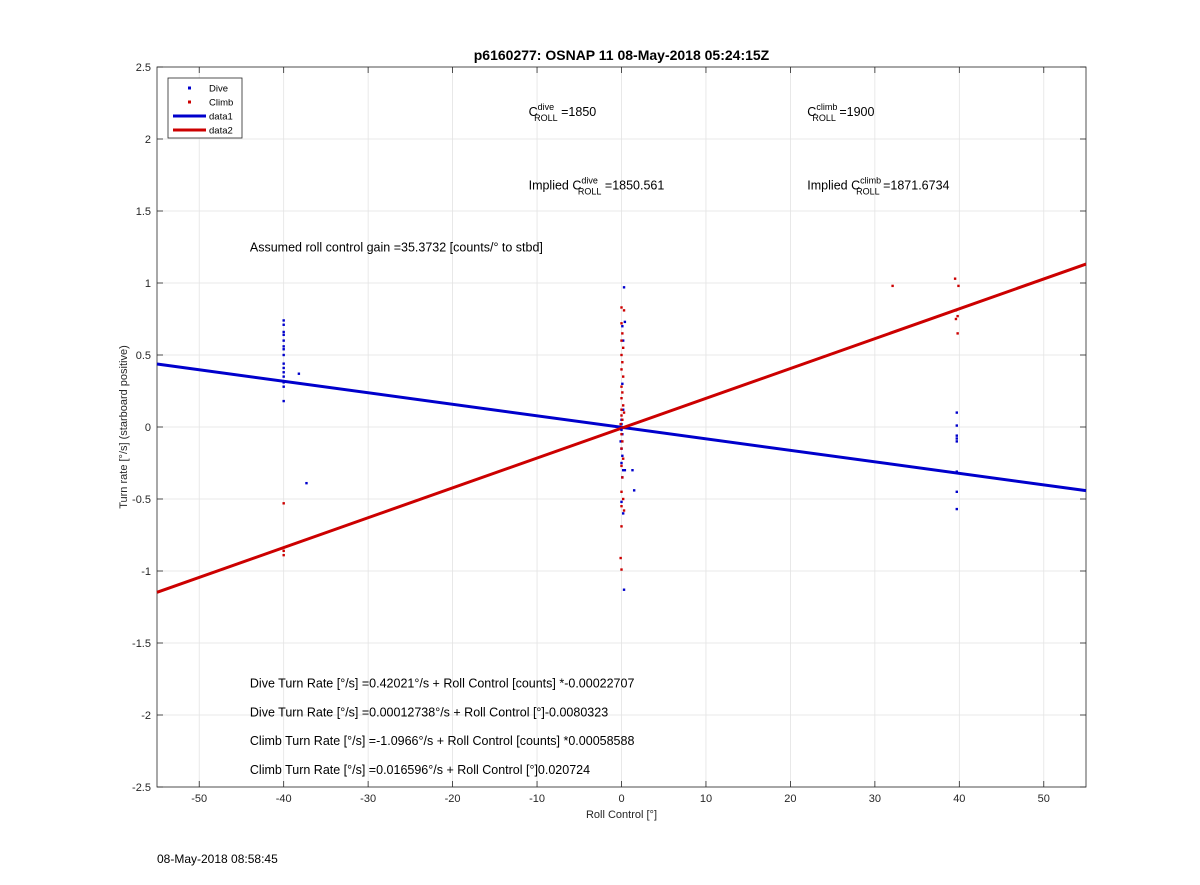  I want to click on y-tick-label: -1.5, so click(141, 644).